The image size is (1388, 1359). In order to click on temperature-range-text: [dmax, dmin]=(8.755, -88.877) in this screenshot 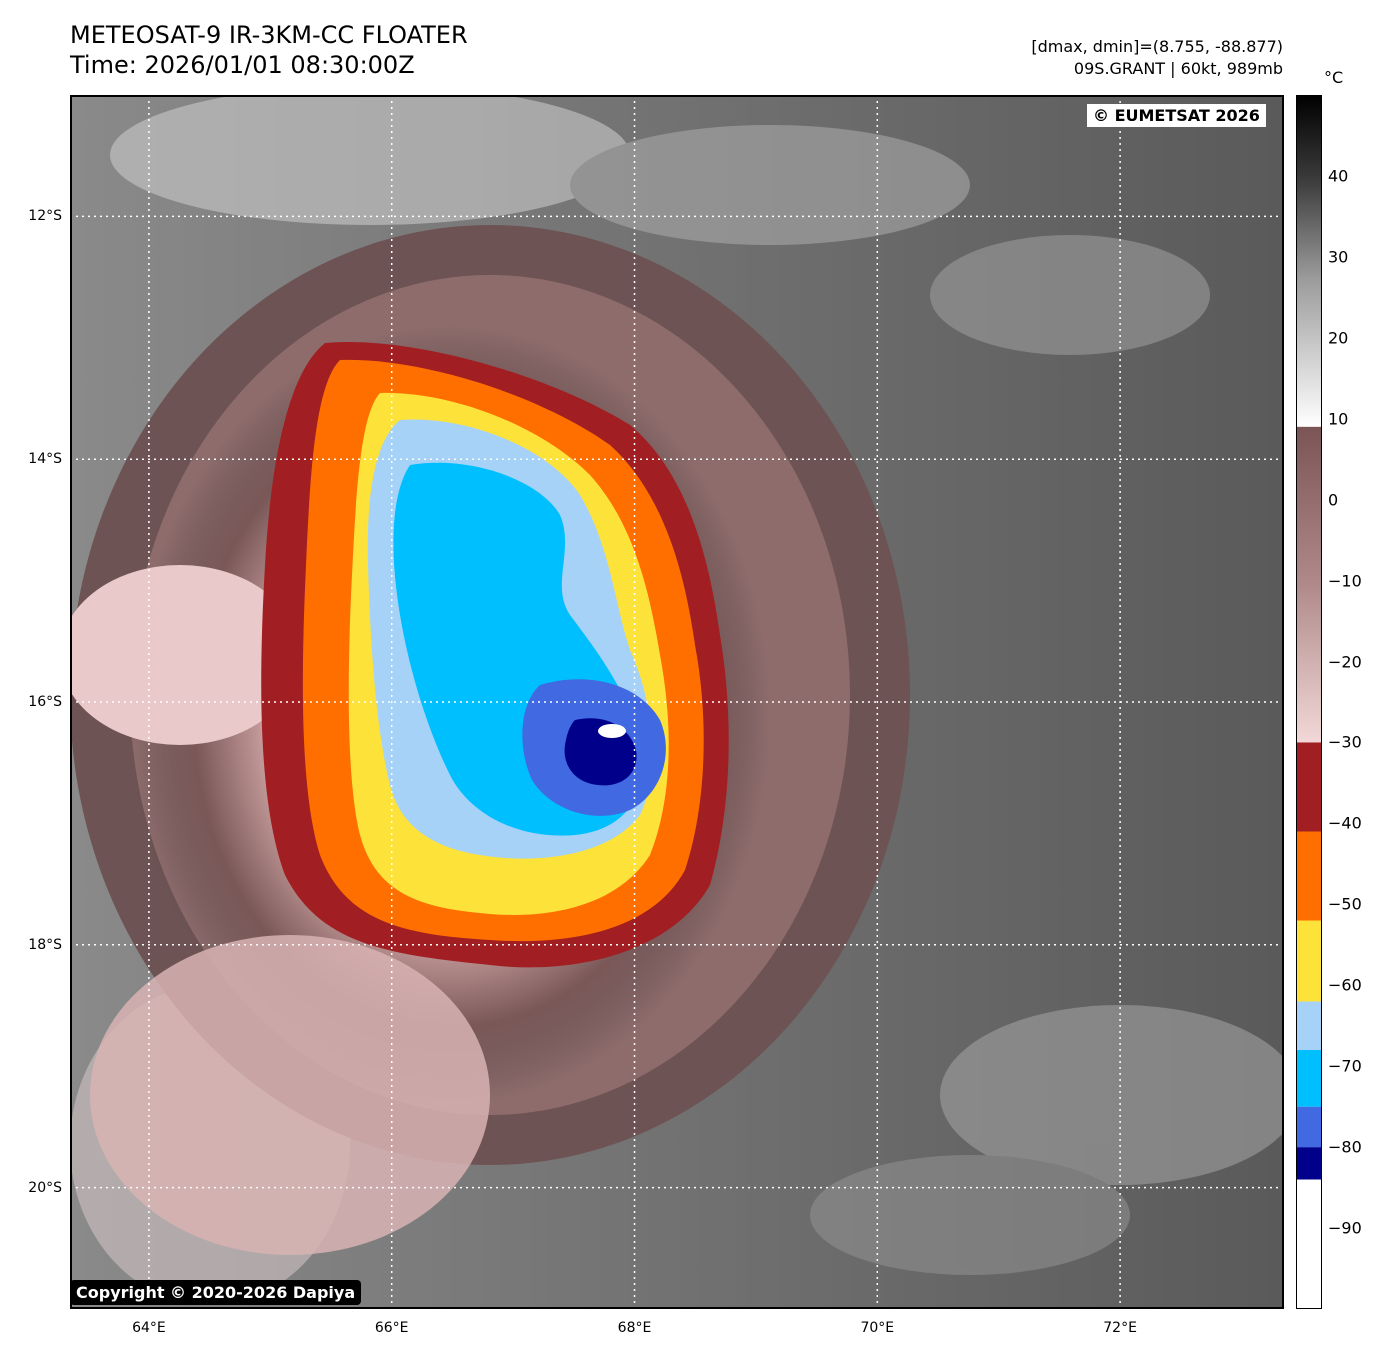, I will do `click(1157, 46)`.